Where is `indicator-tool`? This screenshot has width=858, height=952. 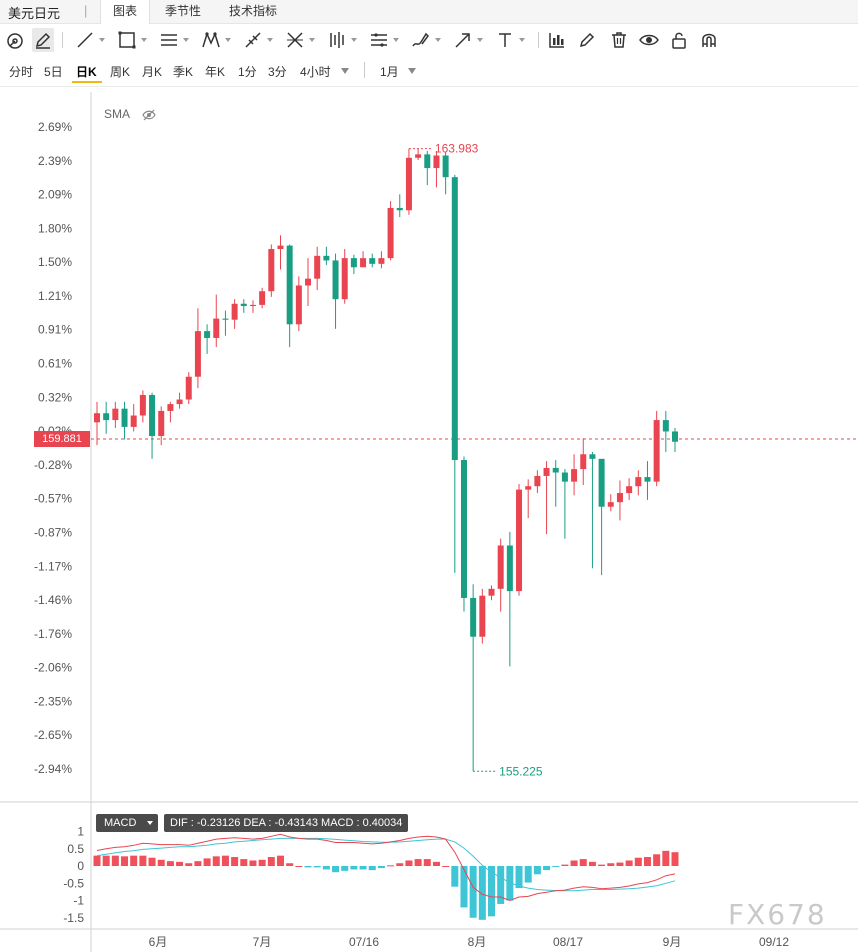
indicator-tool is located at coordinates (557, 40).